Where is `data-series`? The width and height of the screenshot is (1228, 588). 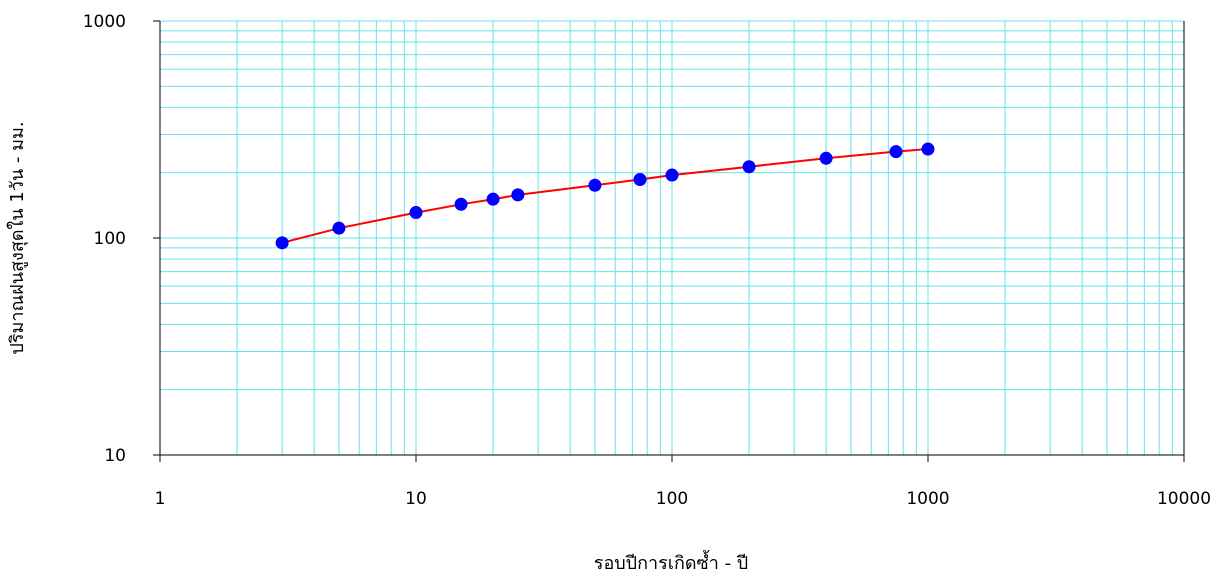
data-series is located at coordinates (605, 196).